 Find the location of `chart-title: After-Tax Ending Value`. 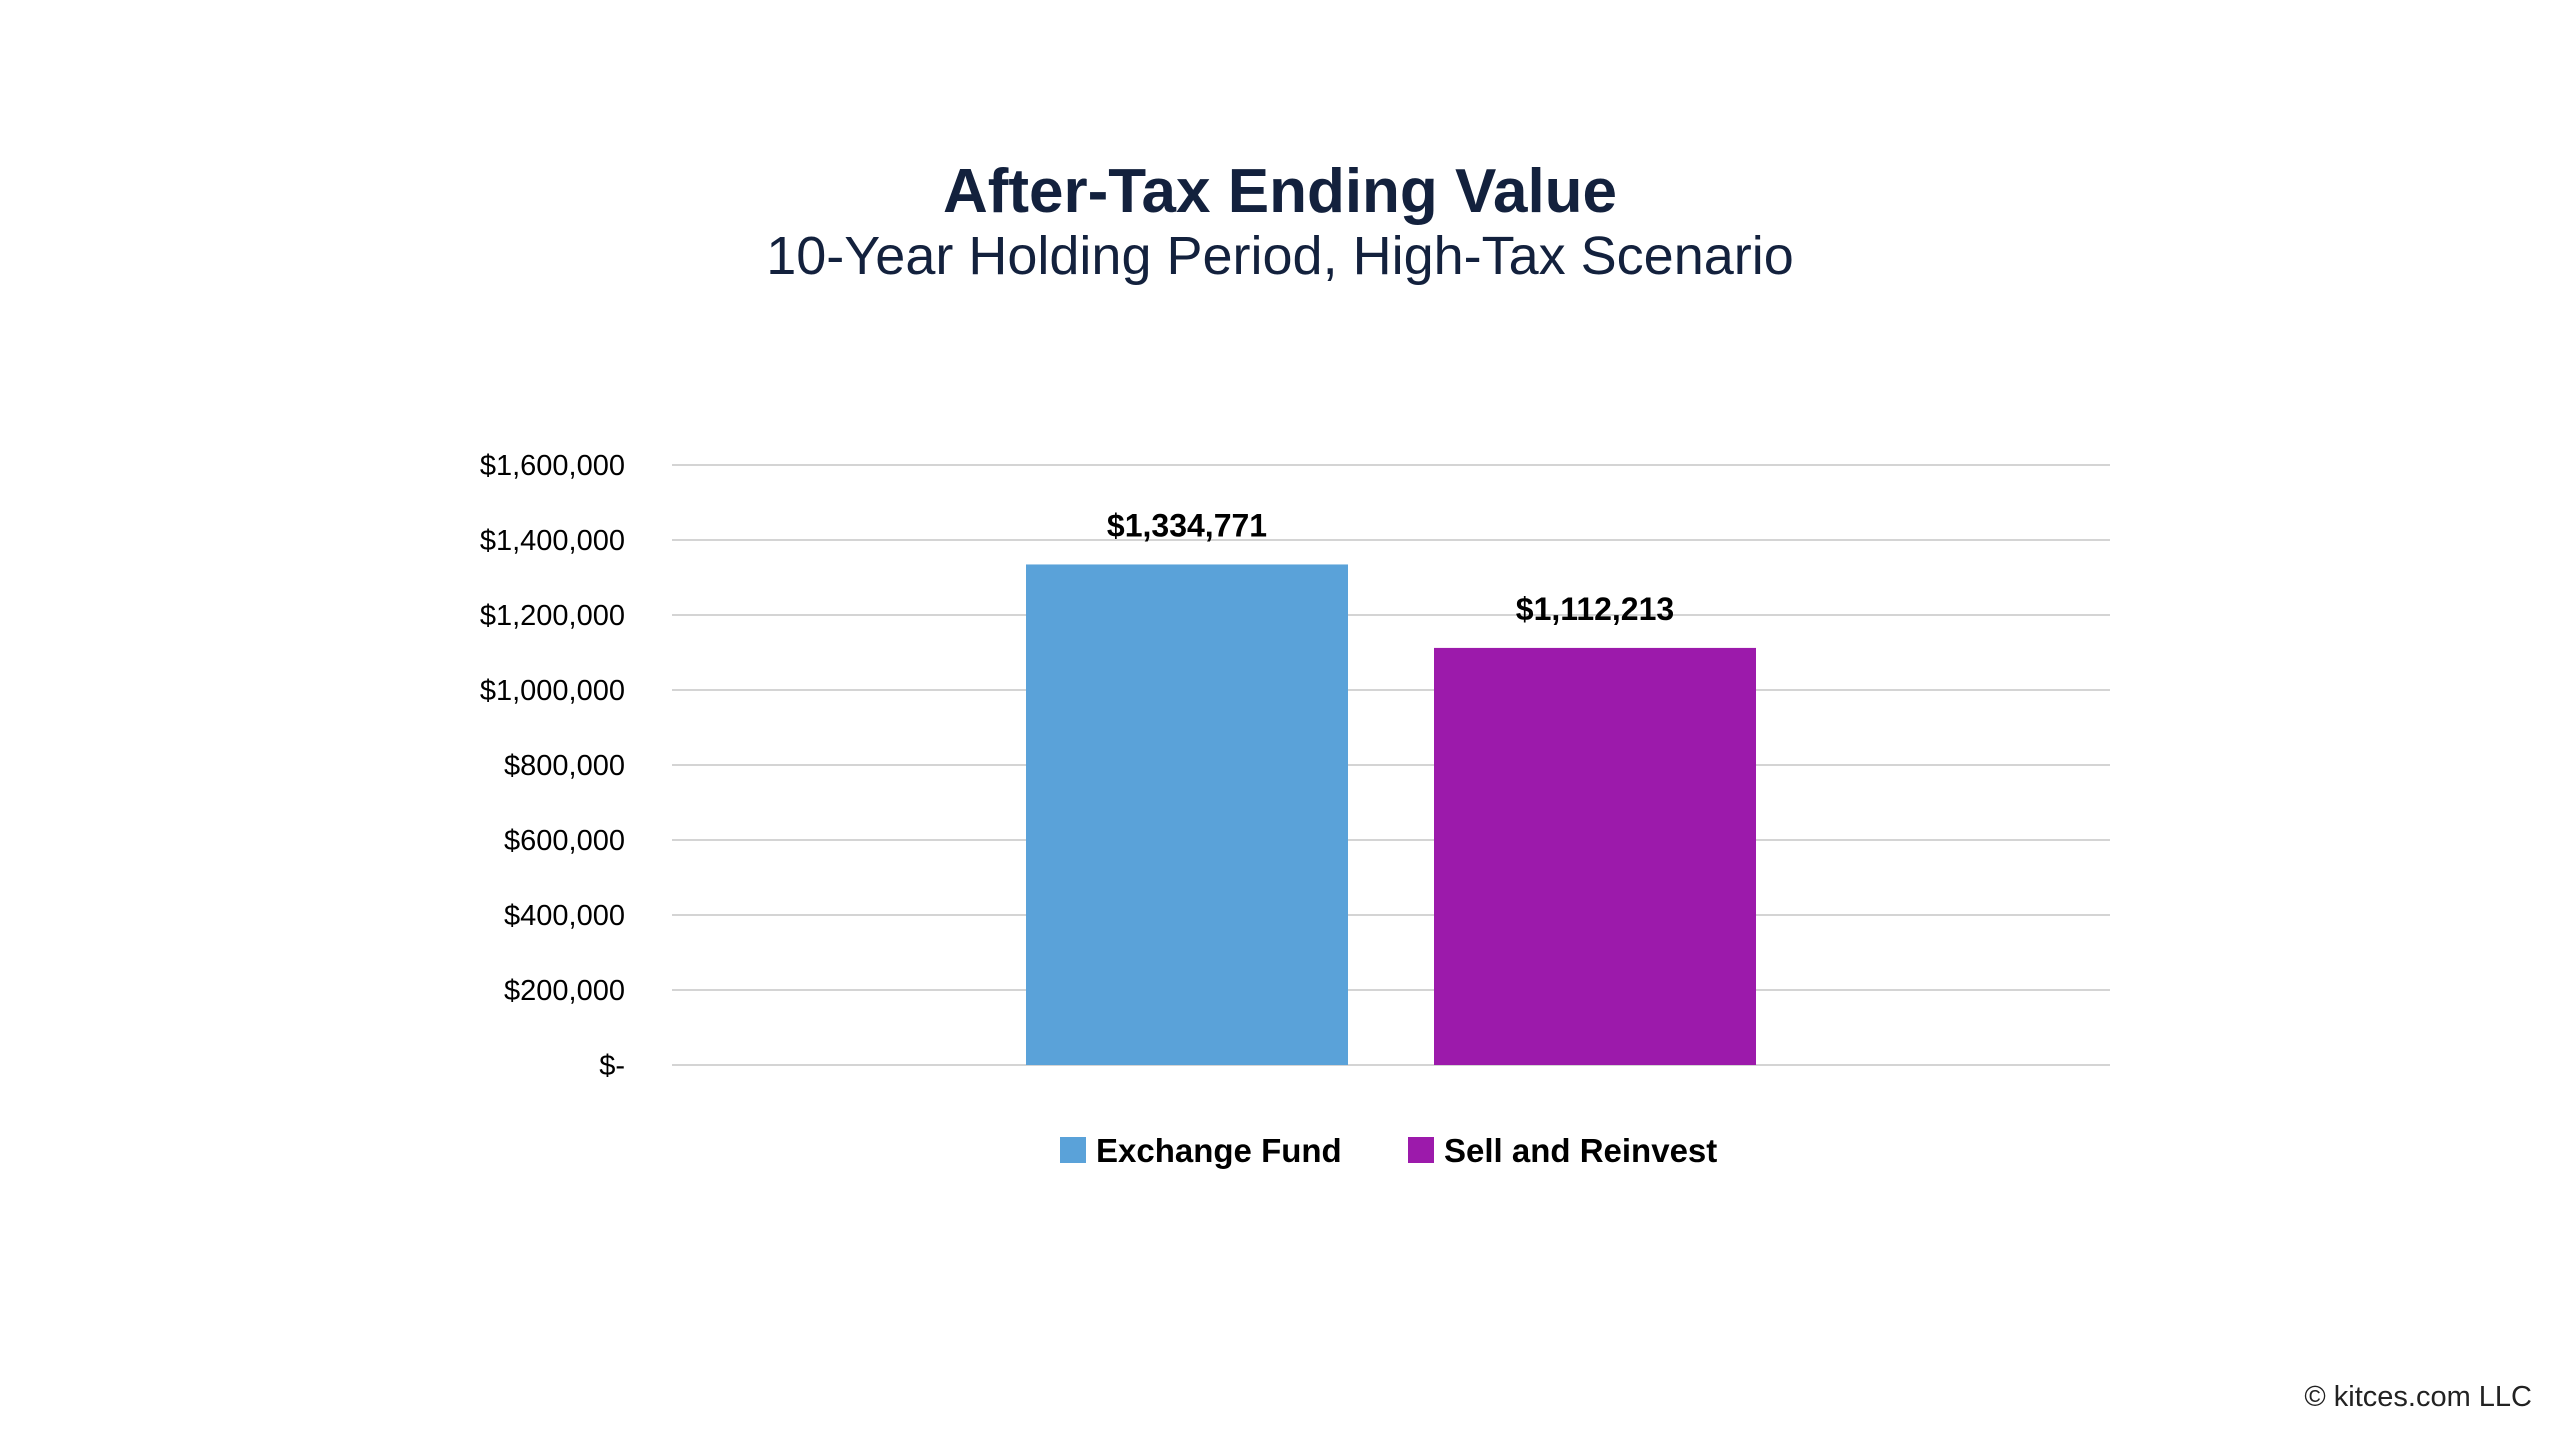

chart-title: After-Tax Ending Value is located at coordinates (1280, 191).